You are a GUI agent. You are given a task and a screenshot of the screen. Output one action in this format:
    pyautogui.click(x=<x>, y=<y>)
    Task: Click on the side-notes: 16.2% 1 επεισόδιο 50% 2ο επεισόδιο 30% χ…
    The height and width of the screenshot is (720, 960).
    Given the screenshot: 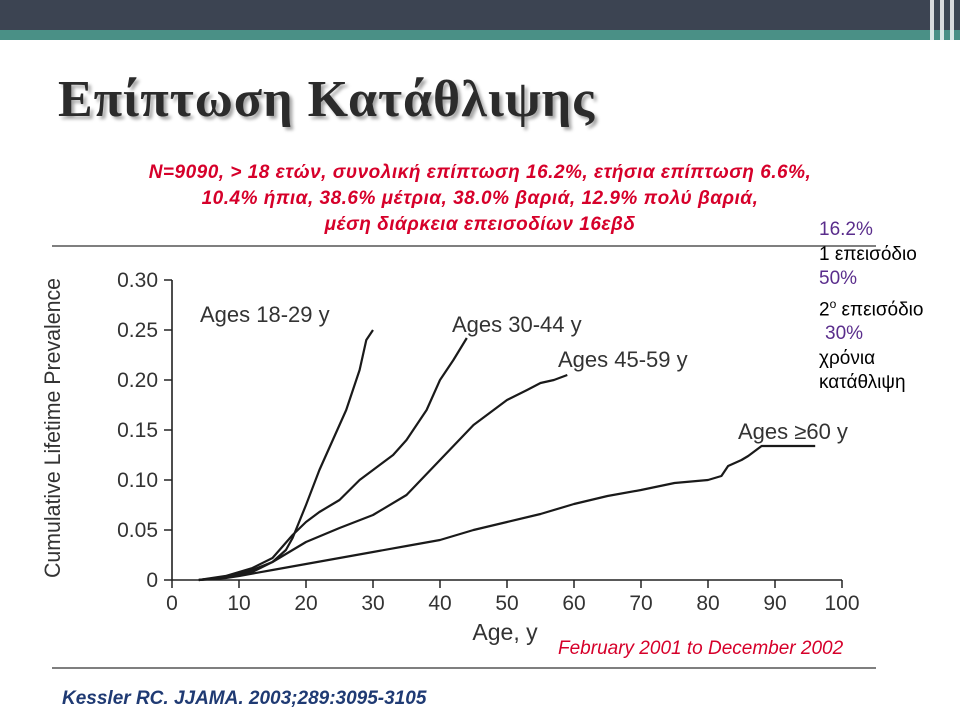 What is the action you would take?
    pyautogui.click(x=889, y=307)
    